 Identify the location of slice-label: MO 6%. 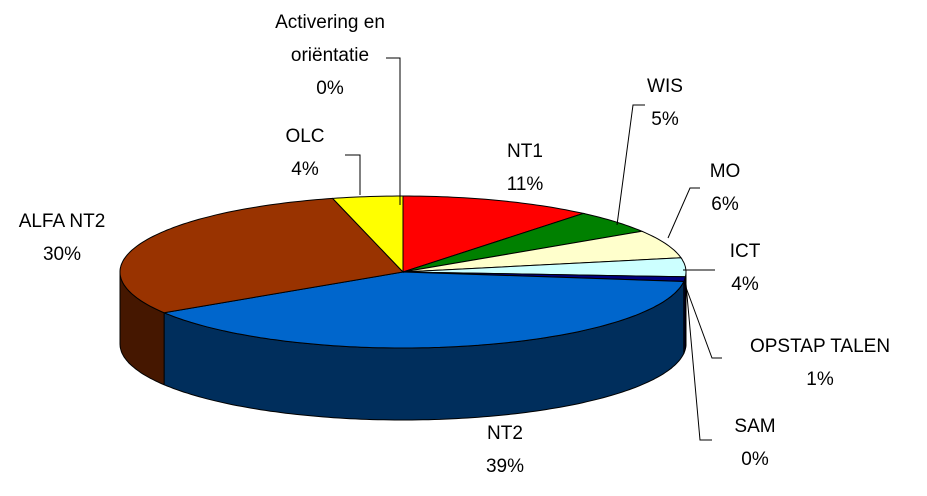
(725, 188).